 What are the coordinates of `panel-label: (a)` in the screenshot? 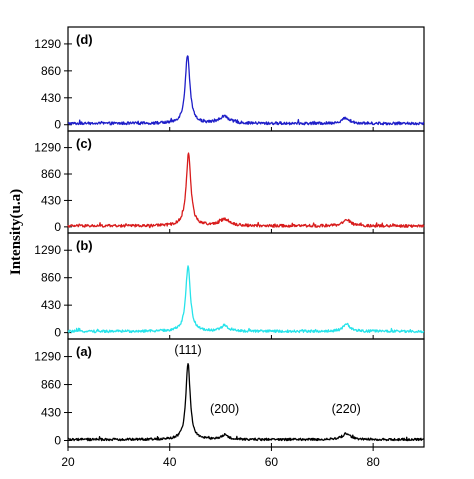 It's located at (84, 351).